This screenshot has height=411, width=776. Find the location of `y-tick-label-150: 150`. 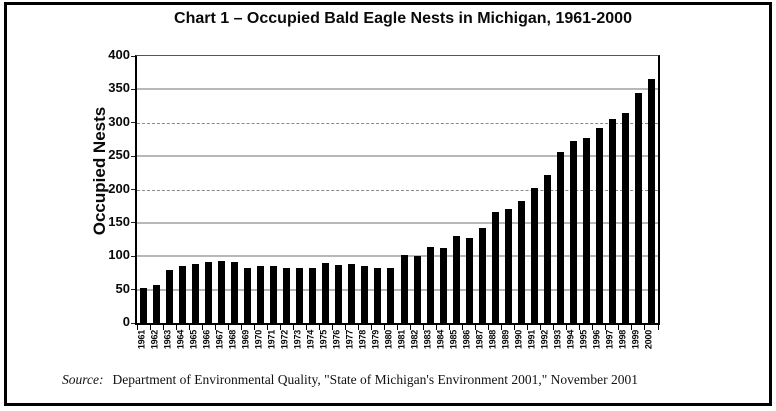

y-tick-label-150: 150 is located at coordinates (119, 221).